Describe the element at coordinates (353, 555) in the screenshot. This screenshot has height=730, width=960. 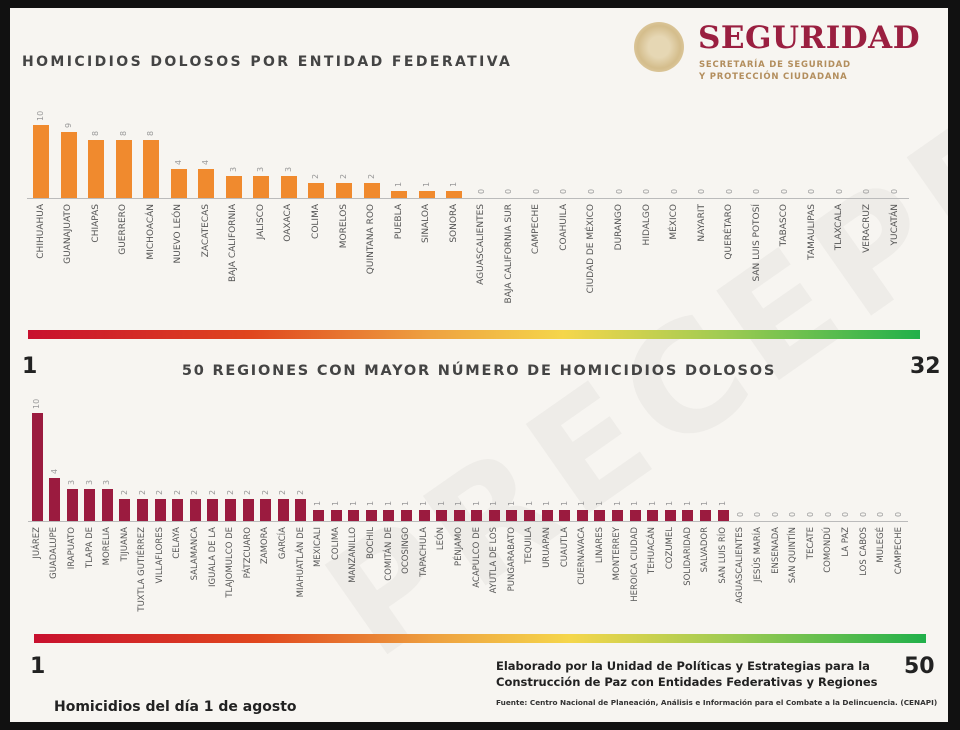
I see `category-label: MANZANILLO` at that location.